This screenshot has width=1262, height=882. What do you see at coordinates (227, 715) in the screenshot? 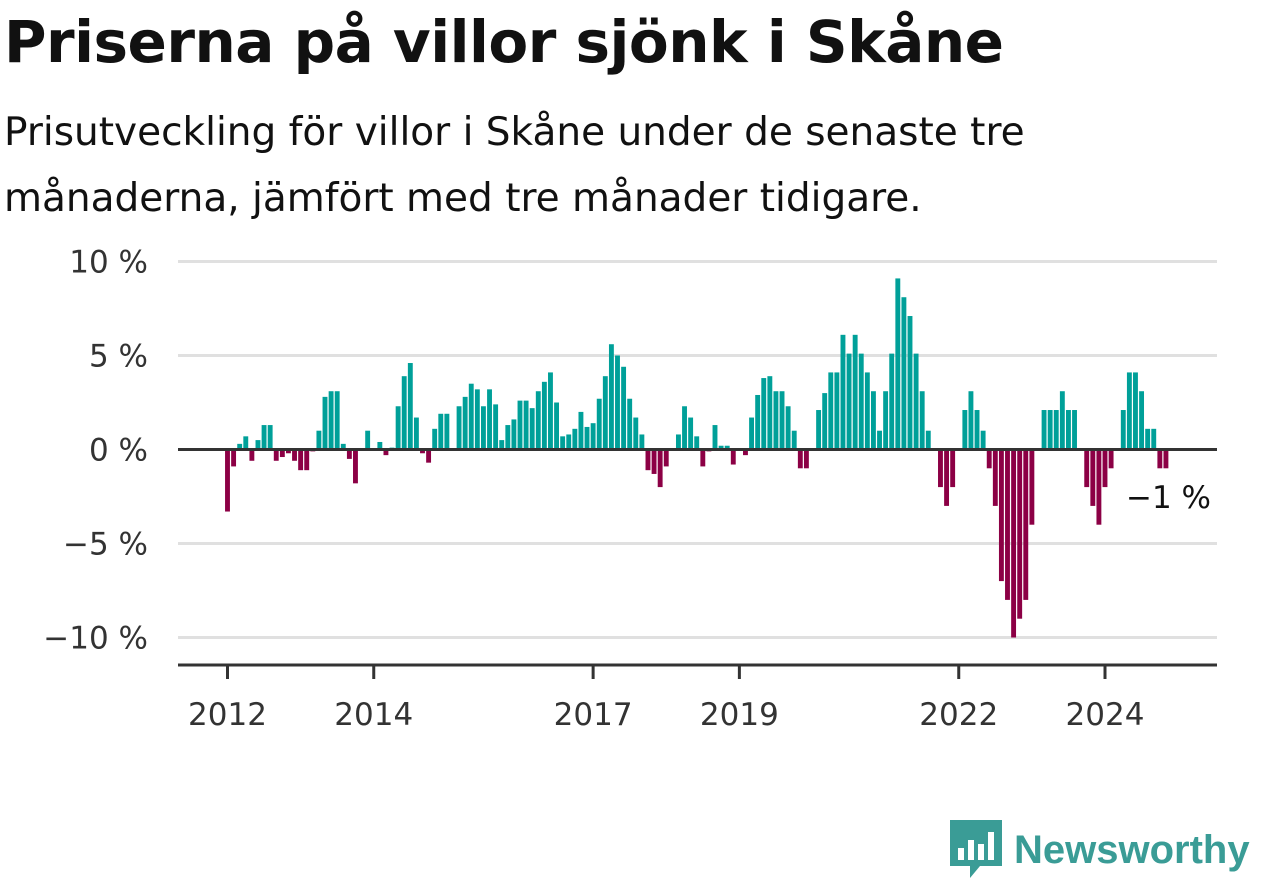
I see `x-tick-label: 2012` at bounding box center [227, 715].